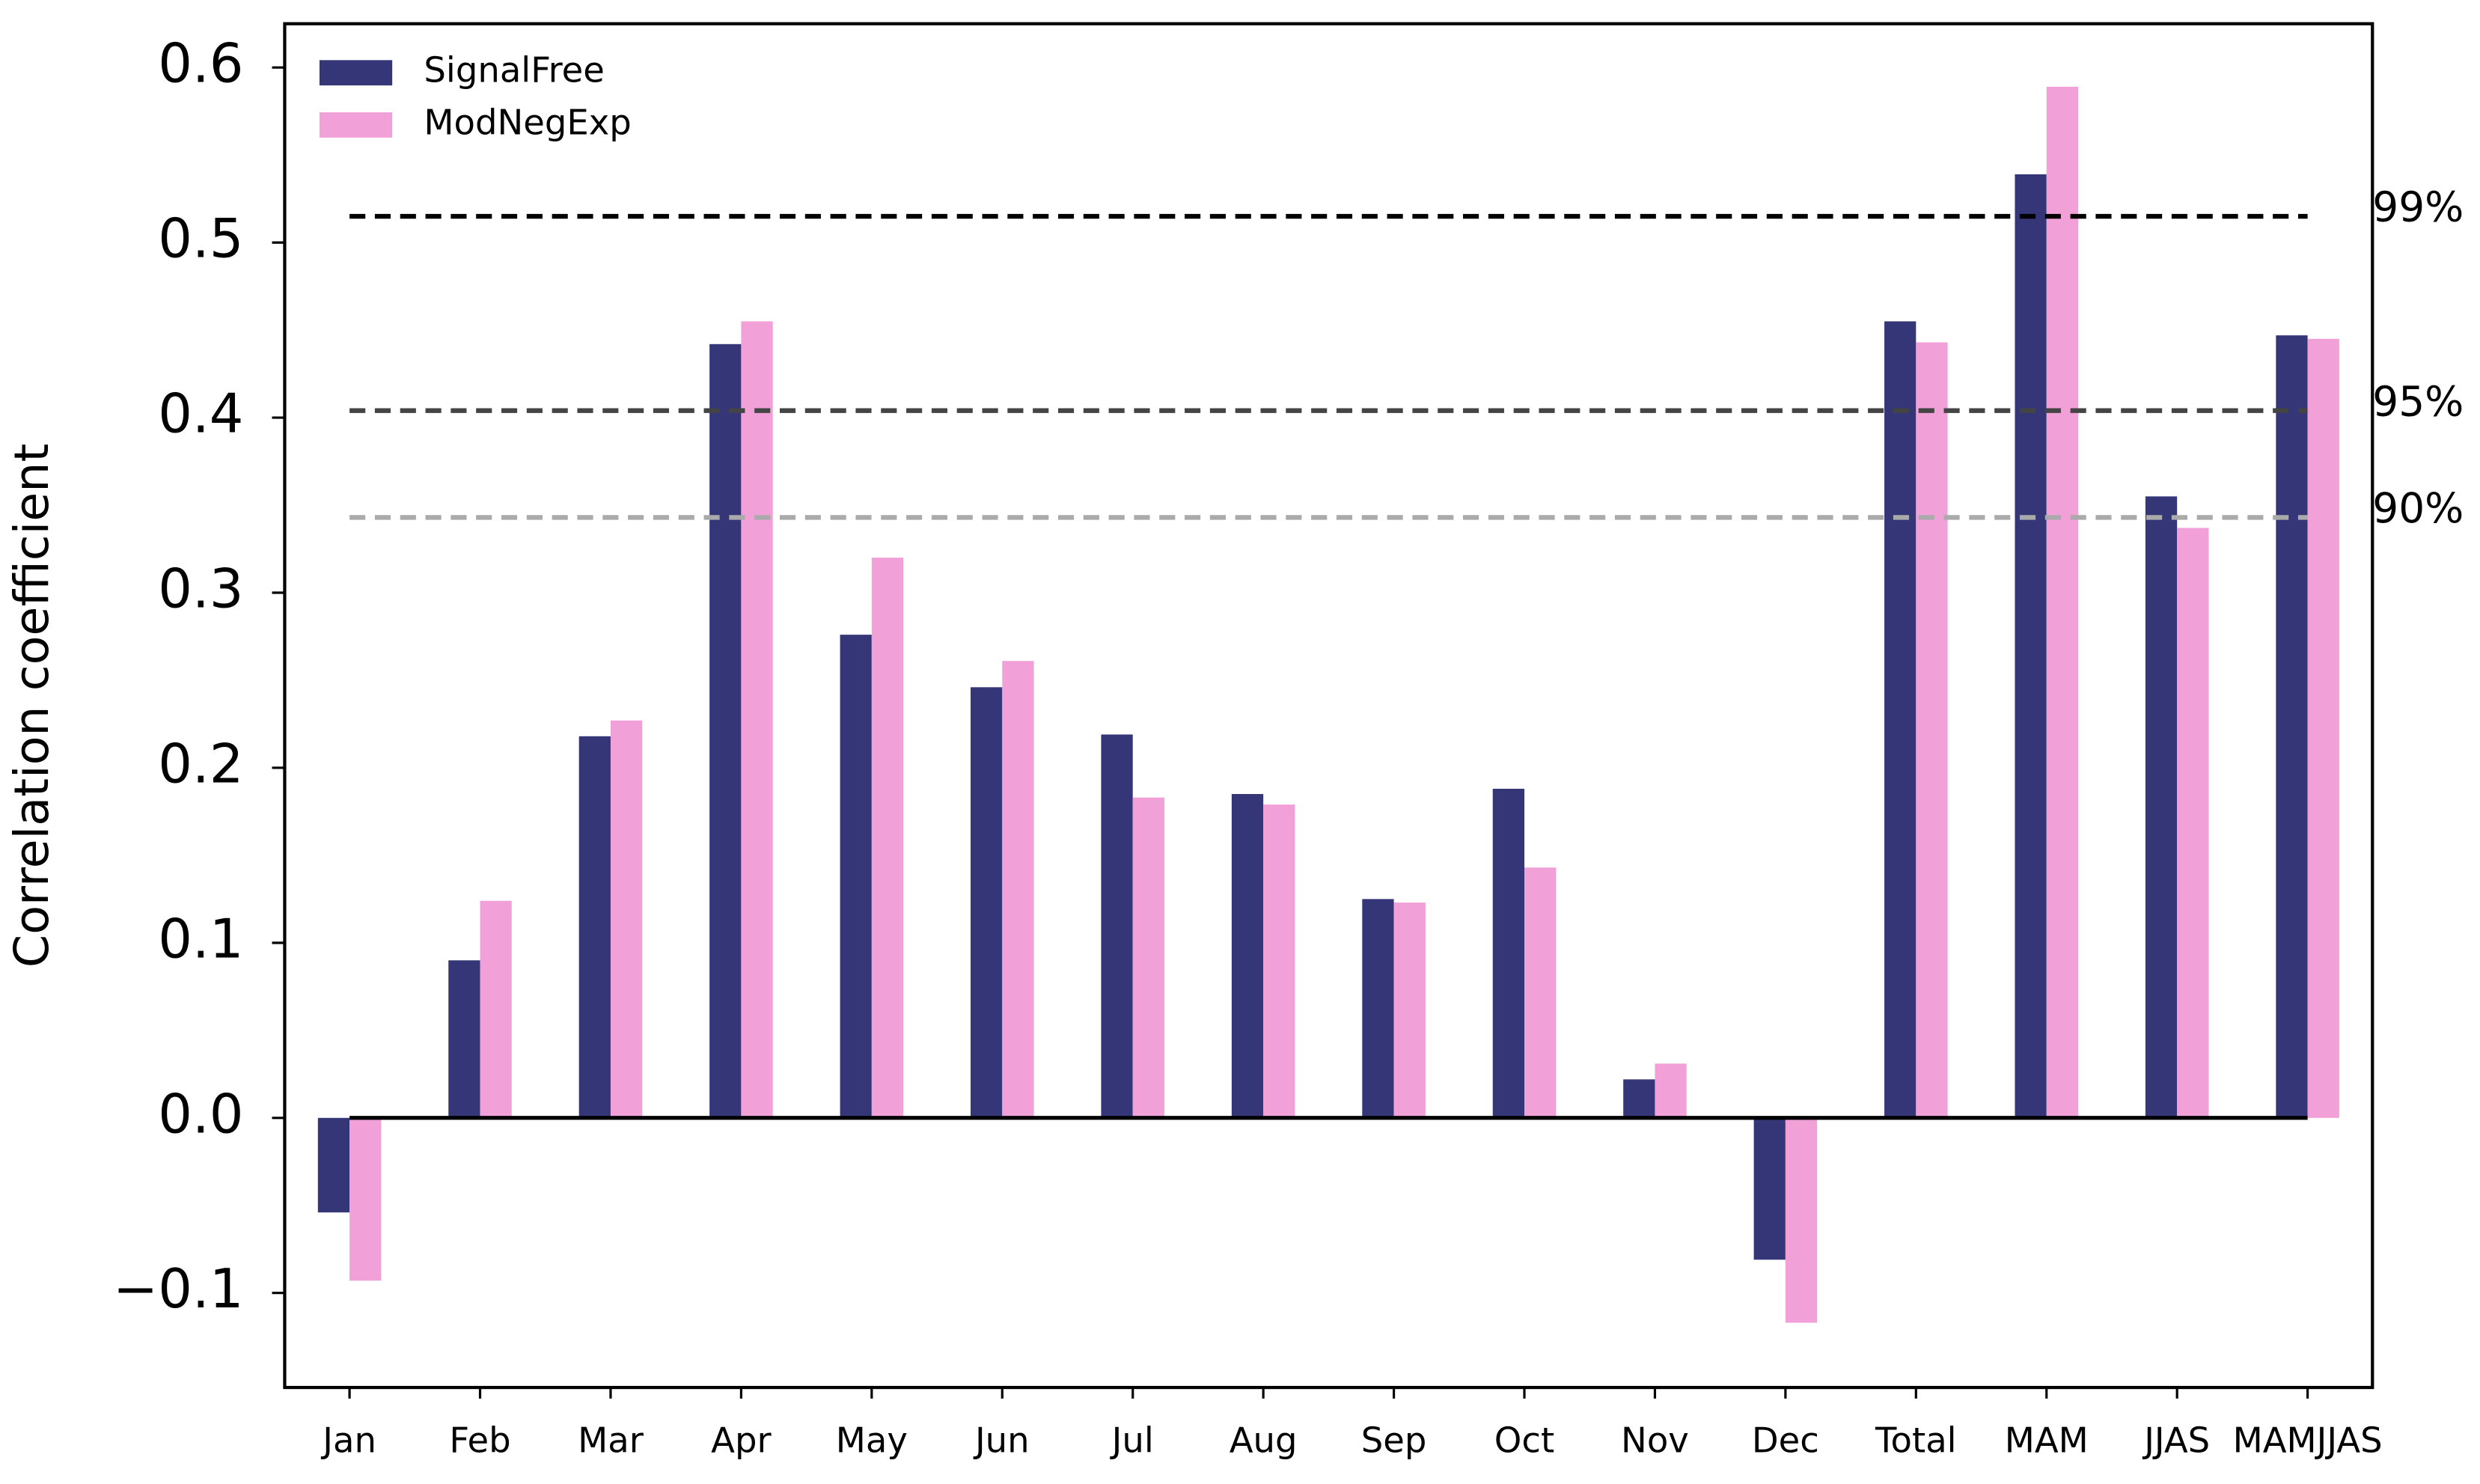  Describe the element at coordinates (178, 1288) in the screenshot. I see `y-tick-label: −0.1` at that location.